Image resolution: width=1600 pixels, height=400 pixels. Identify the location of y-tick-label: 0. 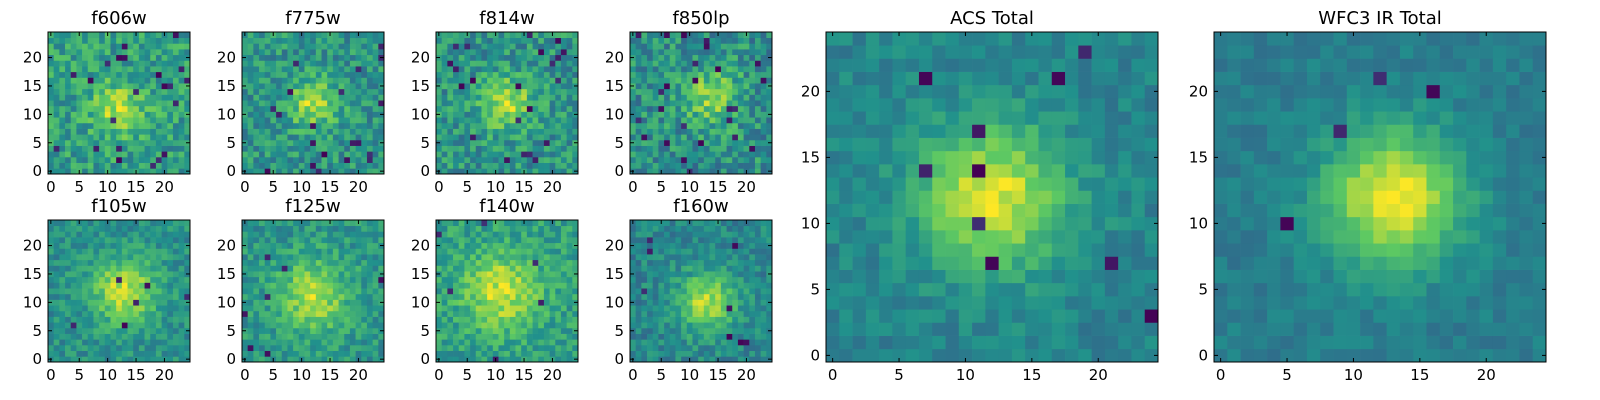
(231, 359).